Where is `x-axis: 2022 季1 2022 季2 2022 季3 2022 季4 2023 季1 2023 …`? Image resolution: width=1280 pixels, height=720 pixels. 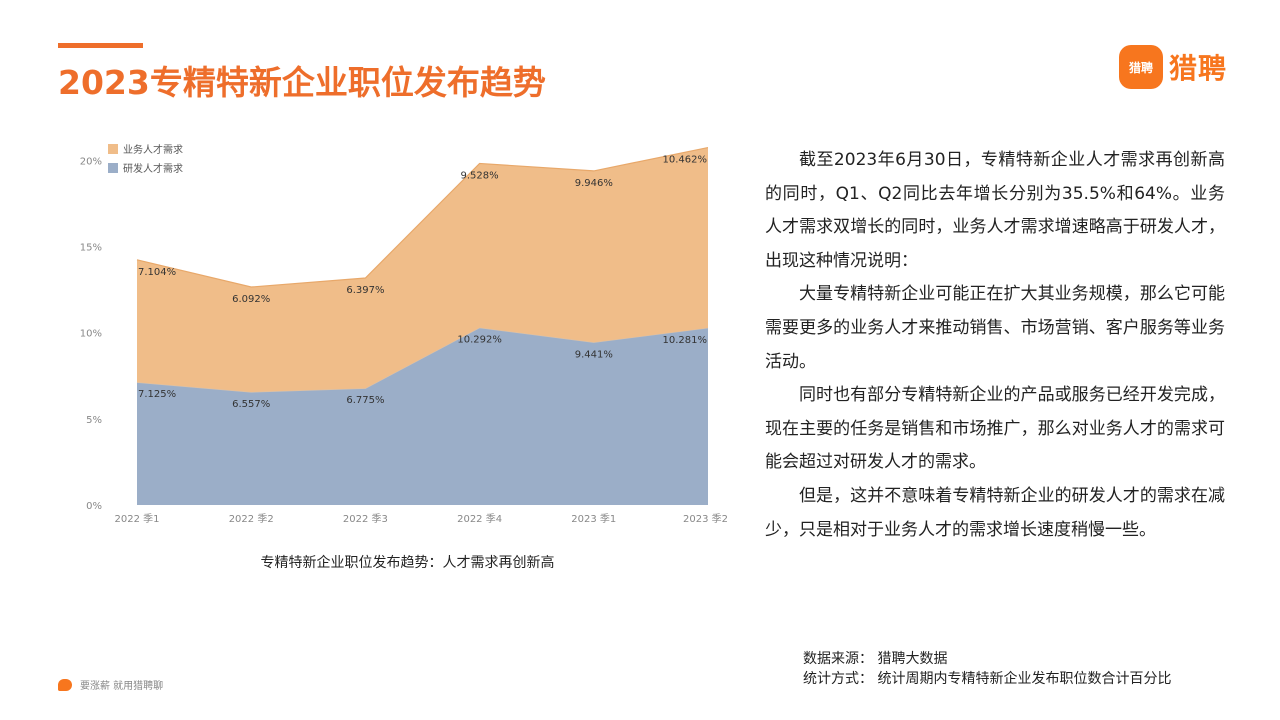
x-axis: 2022 季1 2022 季2 2022 季3 2022 季4 2023 季1 2023 … is located at coordinates (422, 519).